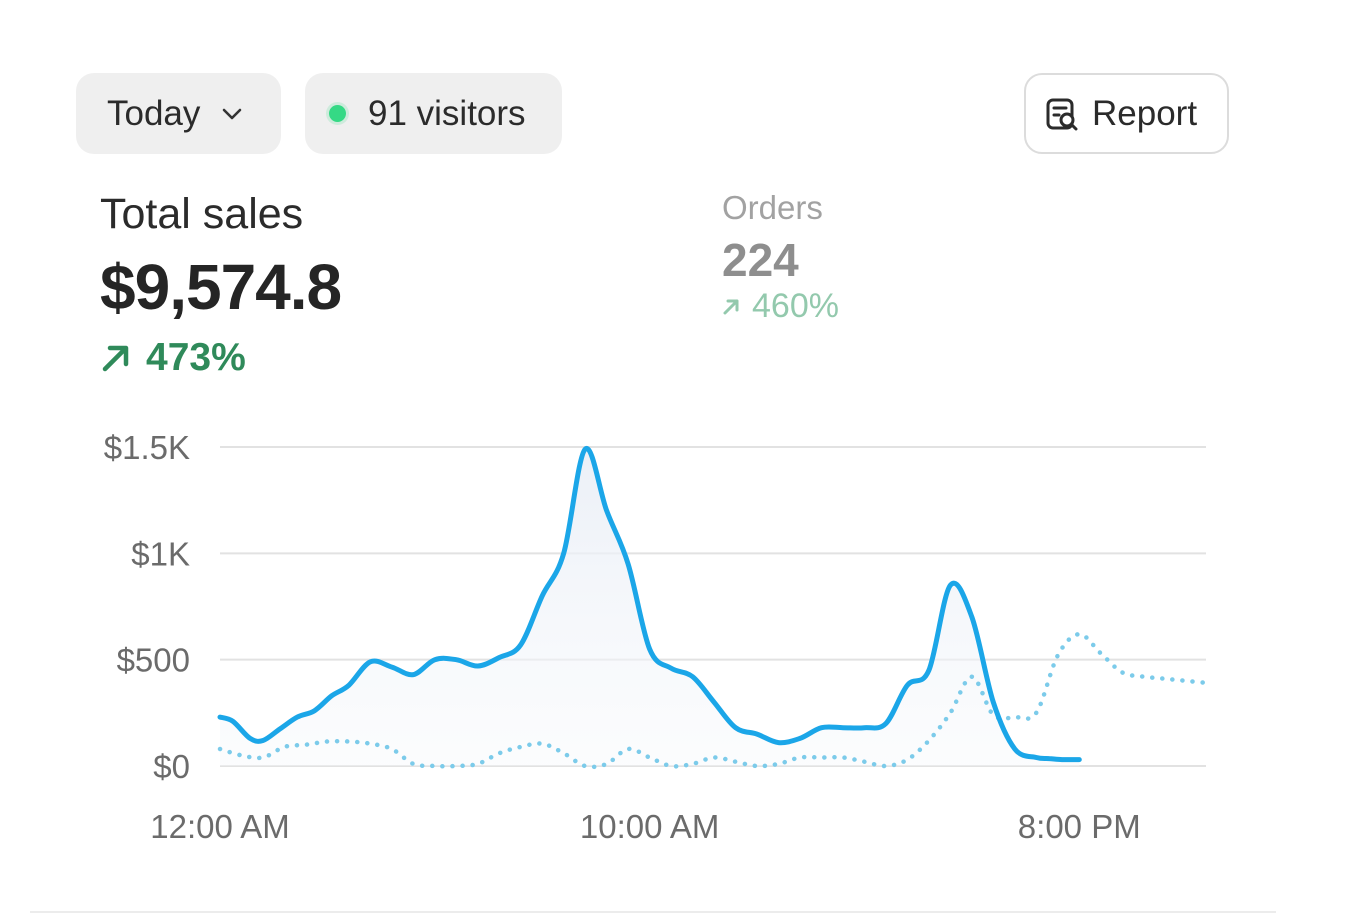  I want to click on live-visitors-badge: 91 visitors, so click(433, 113).